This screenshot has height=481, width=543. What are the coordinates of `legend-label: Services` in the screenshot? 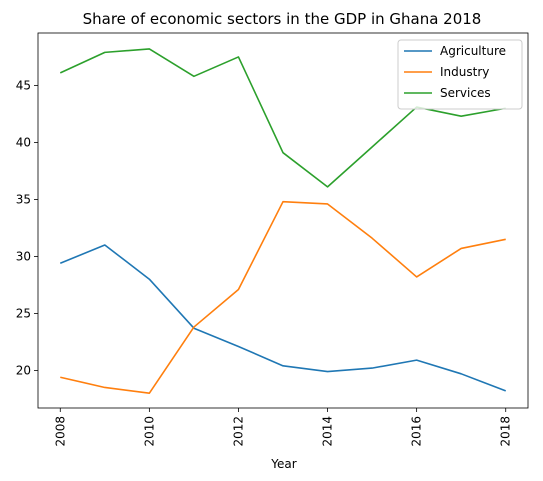 It's located at (465, 93).